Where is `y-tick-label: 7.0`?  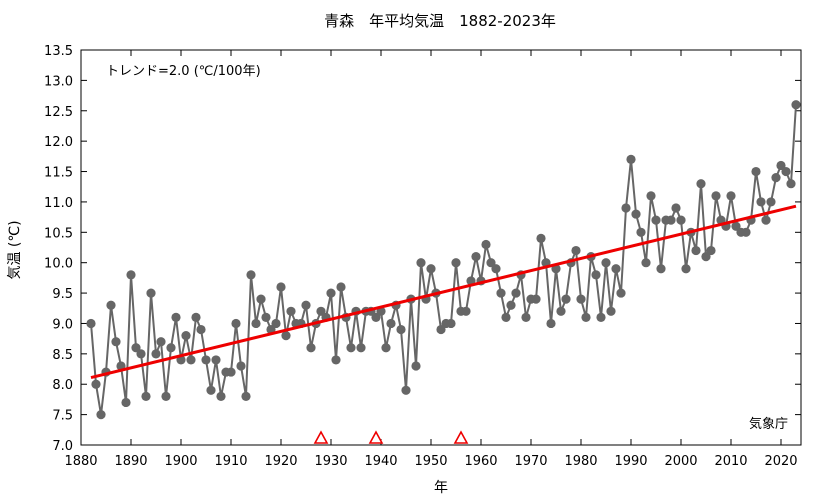
y-tick-label: 7.0 is located at coordinates (62, 446).